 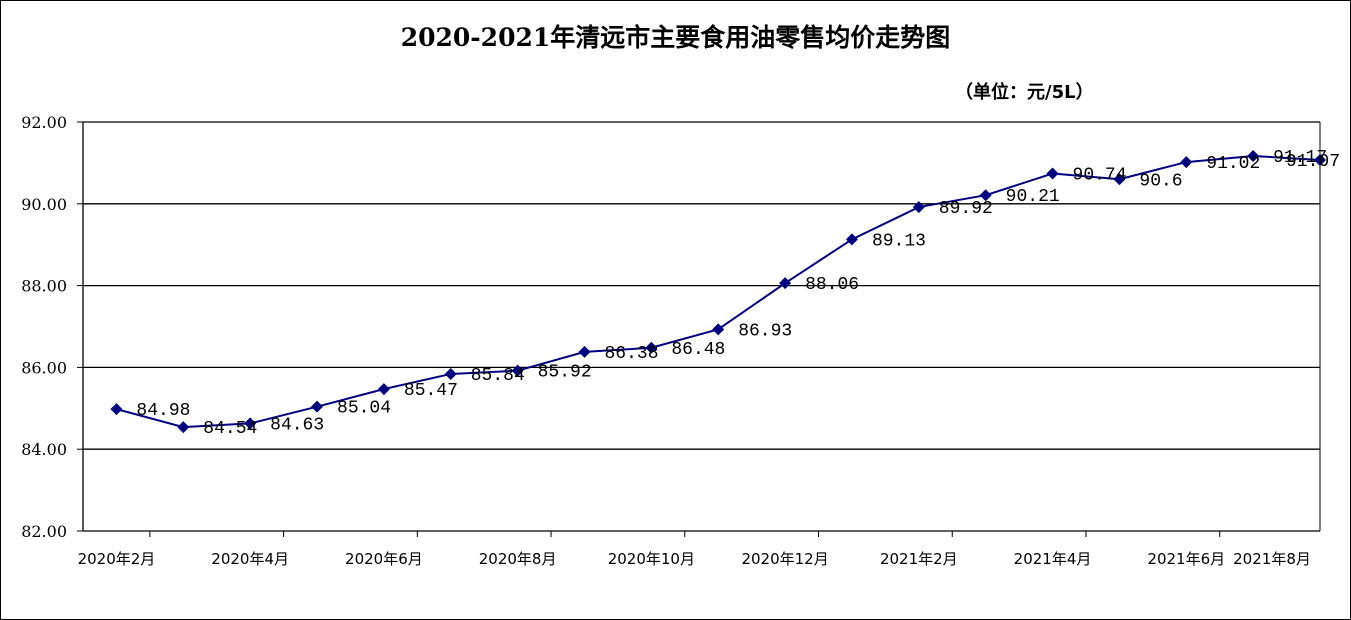 I want to click on data-label: 84.98, so click(x=163, y=411).